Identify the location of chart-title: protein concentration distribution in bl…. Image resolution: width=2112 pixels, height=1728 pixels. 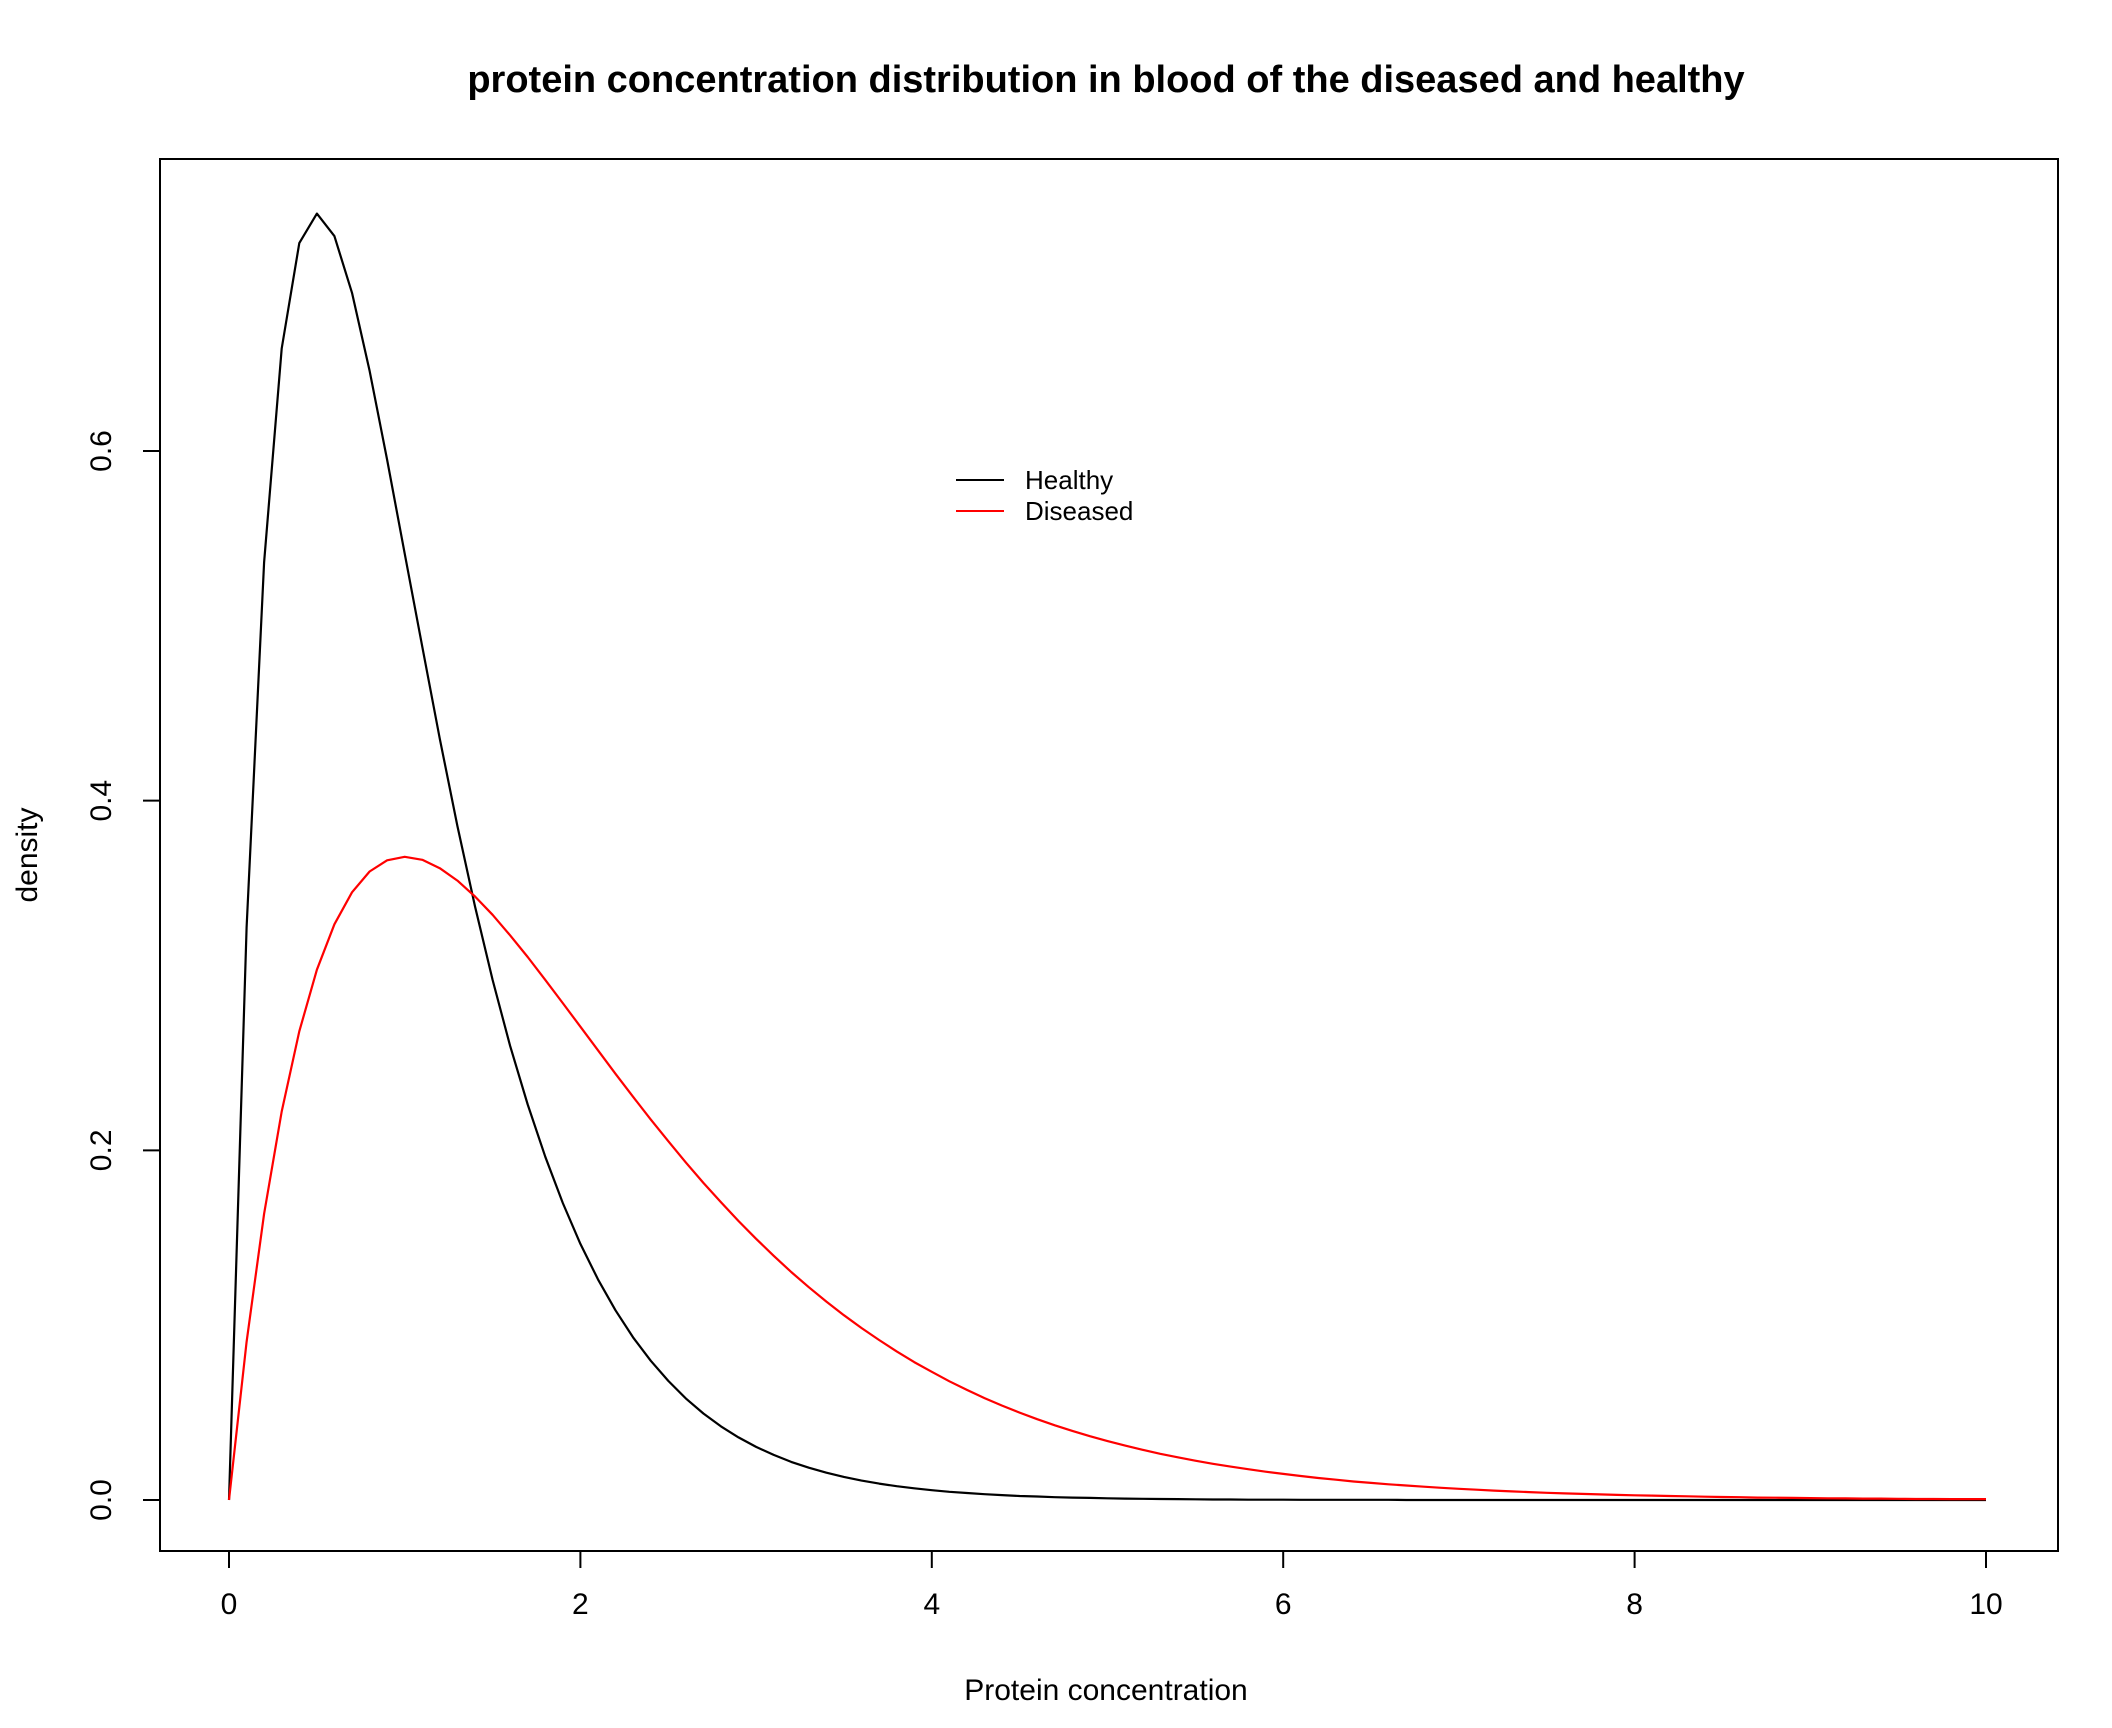
(1105, 80).